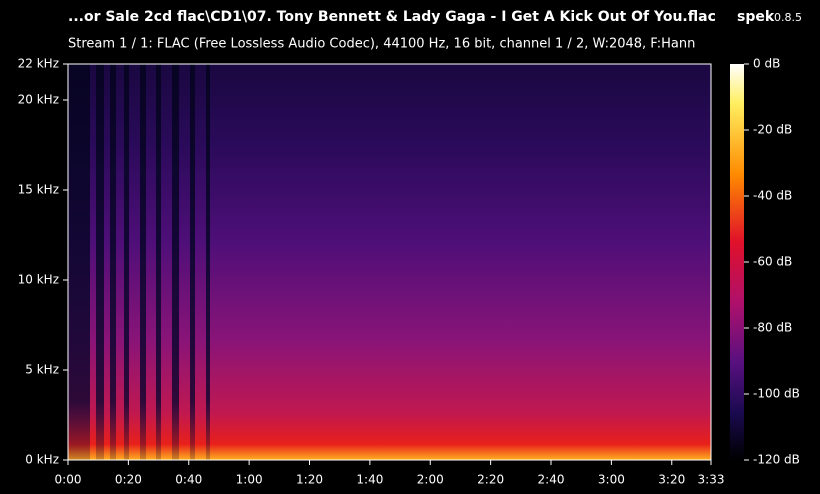 Image resolution: width=820 pixels, height=494 pixels. Describe the element at coordinates (756, 17) in the screenshot. I see `app-name: spek` at that location.